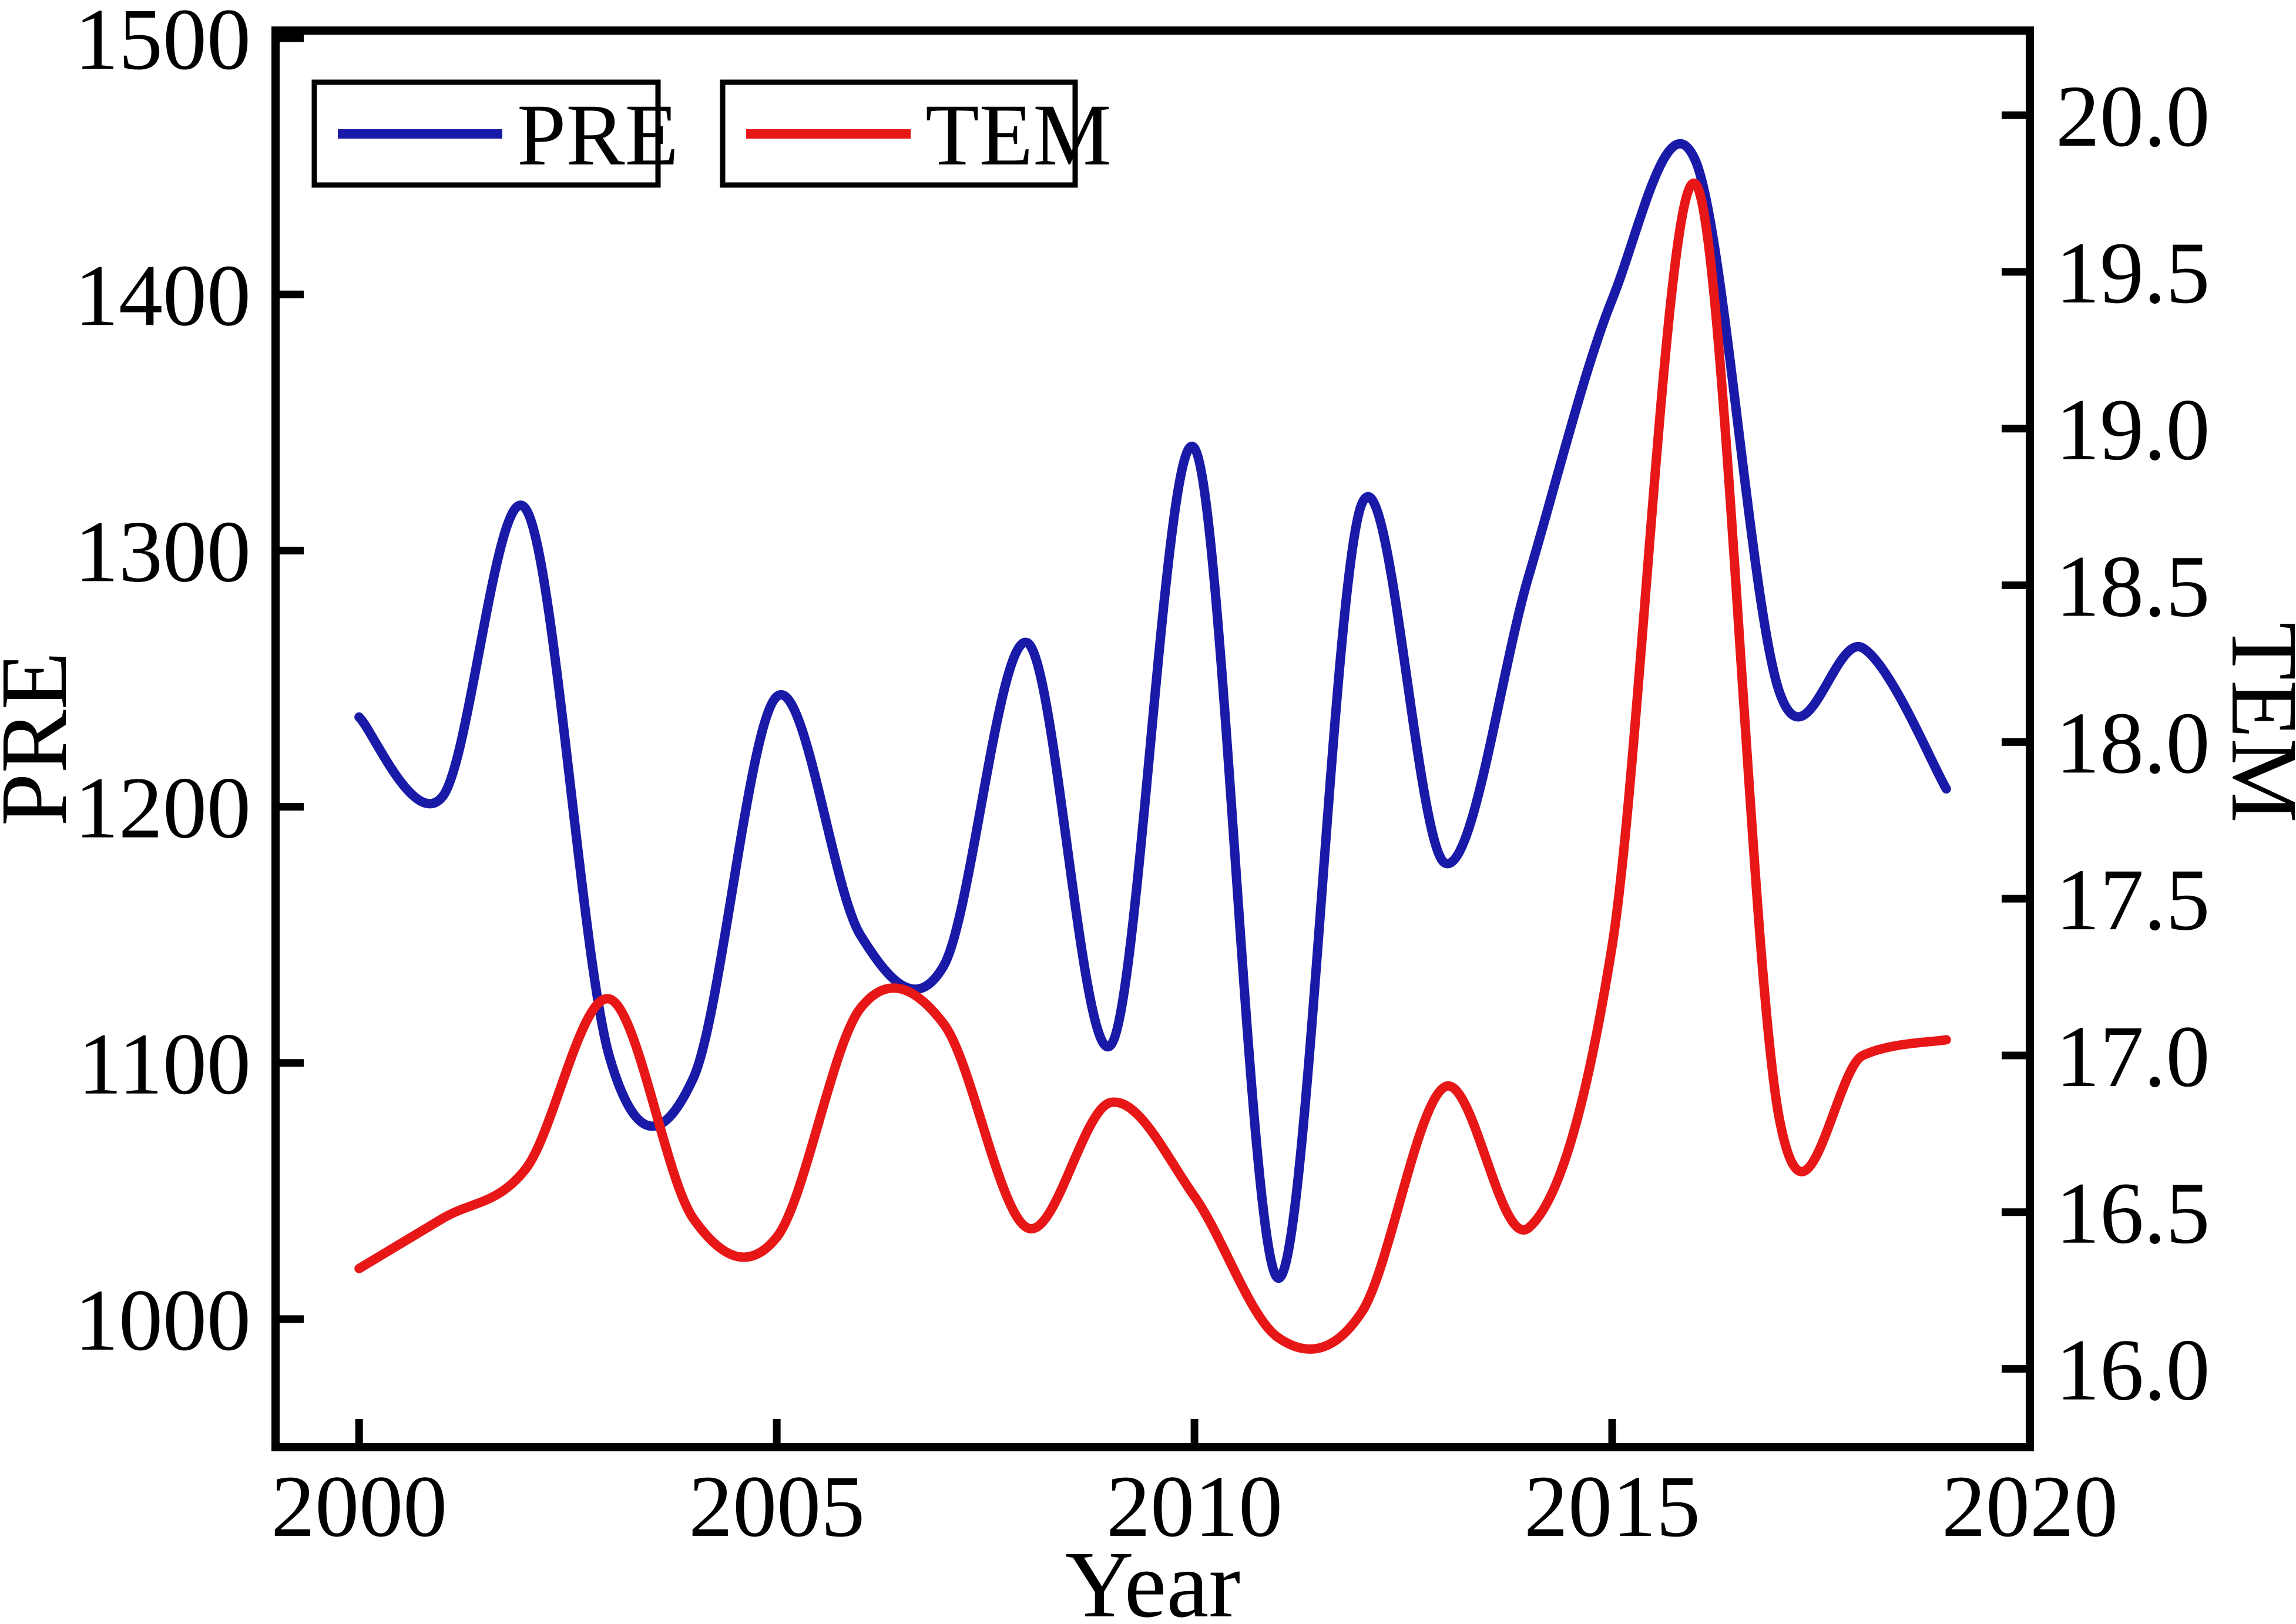 The height and width of the screenshot is (1624, 2296). What do you see at coordinates (1018, 135) in the screenshot?
I see `legend-tem-label: TEM` at bounding box center [1018, 135].